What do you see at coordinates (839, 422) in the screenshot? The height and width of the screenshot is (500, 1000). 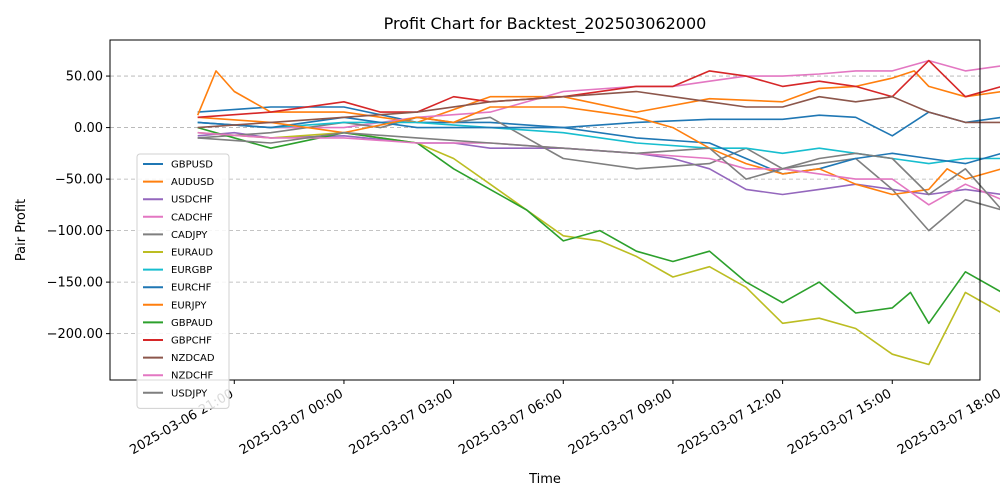 I see `x-tick-label: 2025-03-07 15:00` at bounding box center [839, 422].